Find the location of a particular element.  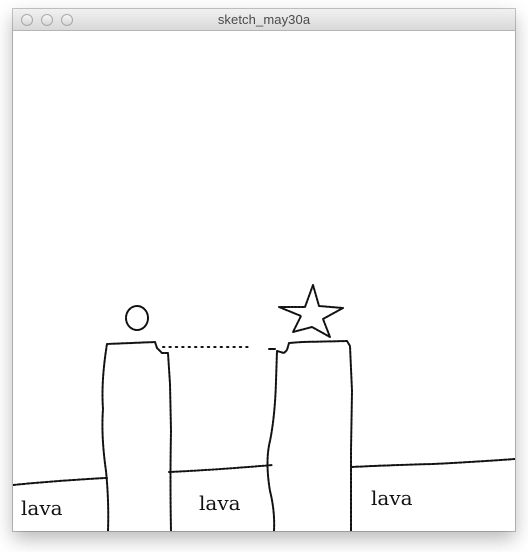

left-ground-line is located at coordinates (60, 481).